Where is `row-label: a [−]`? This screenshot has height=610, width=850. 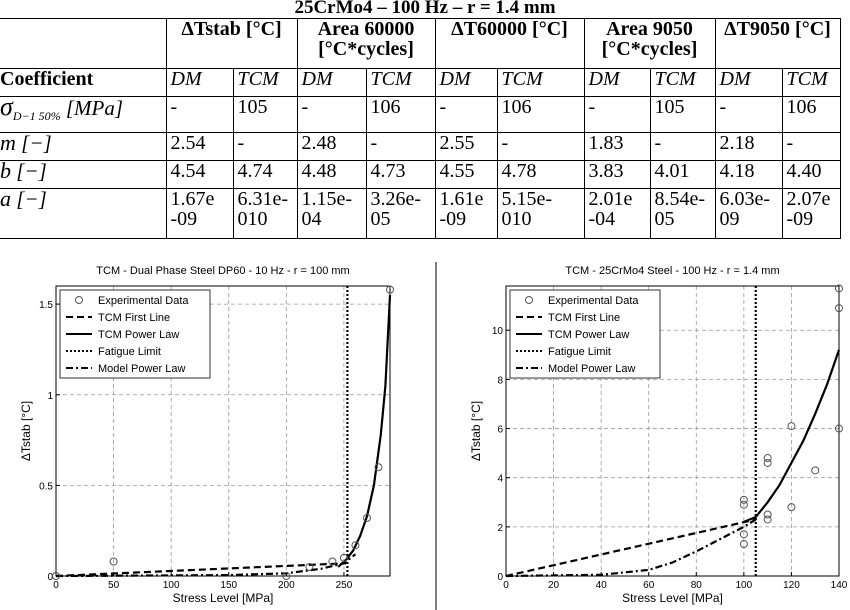 row-label: a [−] is located at coordinates (83, 212).